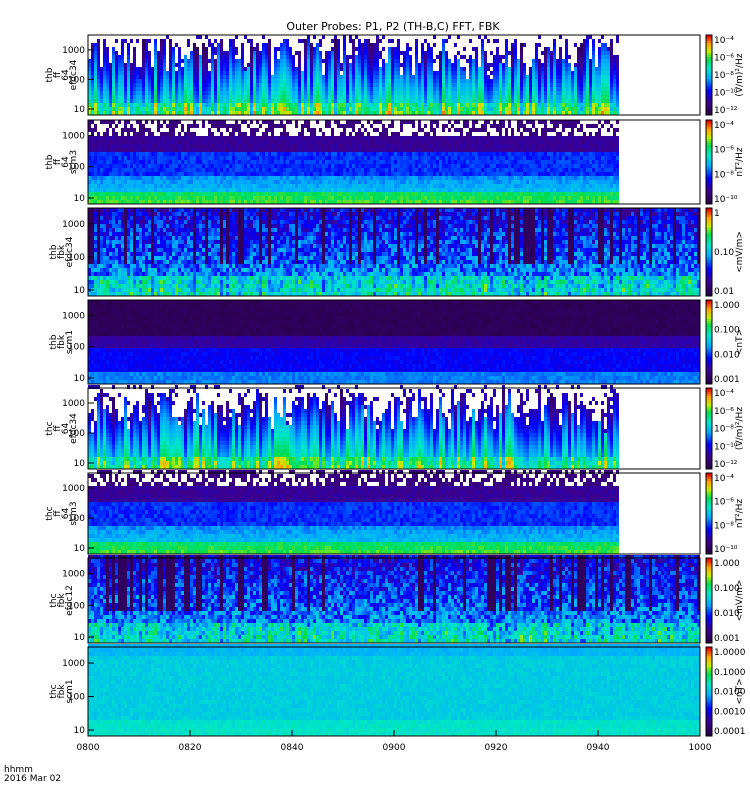  What do you see at coordinates (709, 36) in the screenshot?
I see `colorbar-step` at bounding box center [709, 36].